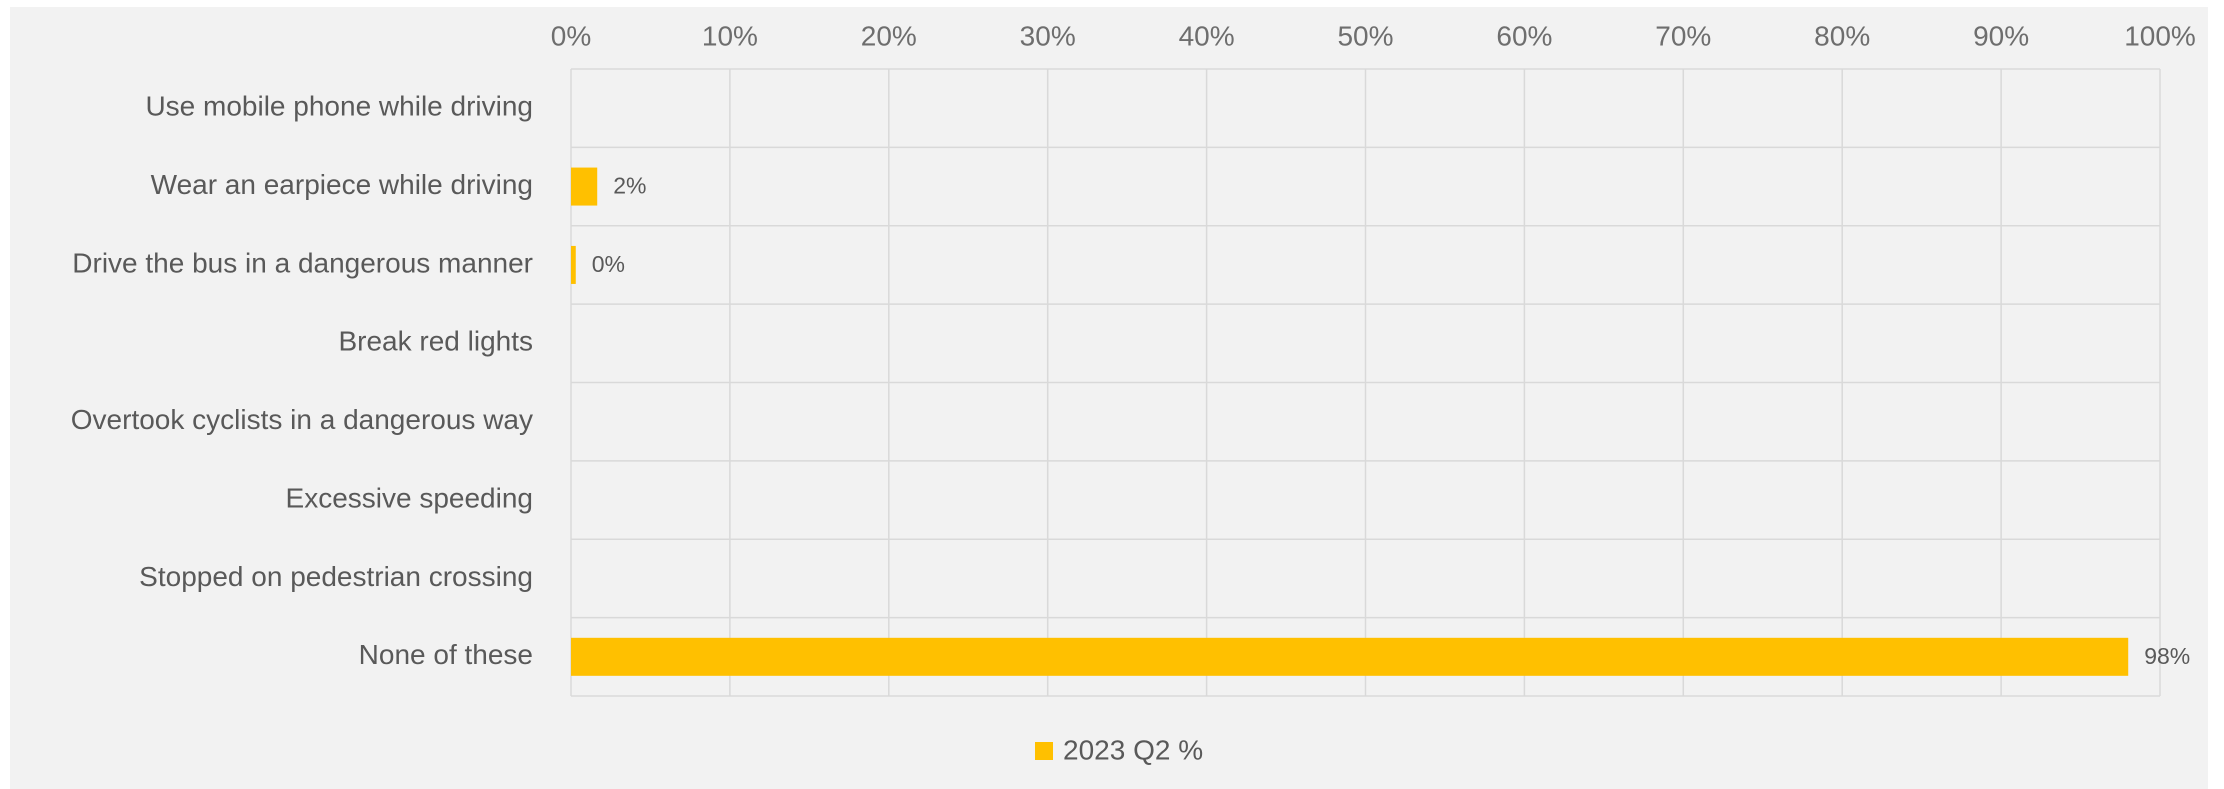 This screenshot has width=2224, height=789. What do you see at coordinates (336, 576) in the screenshot?
I see `category-label: Stopped on pedestrian crossing` at bounding box center [336, 576].